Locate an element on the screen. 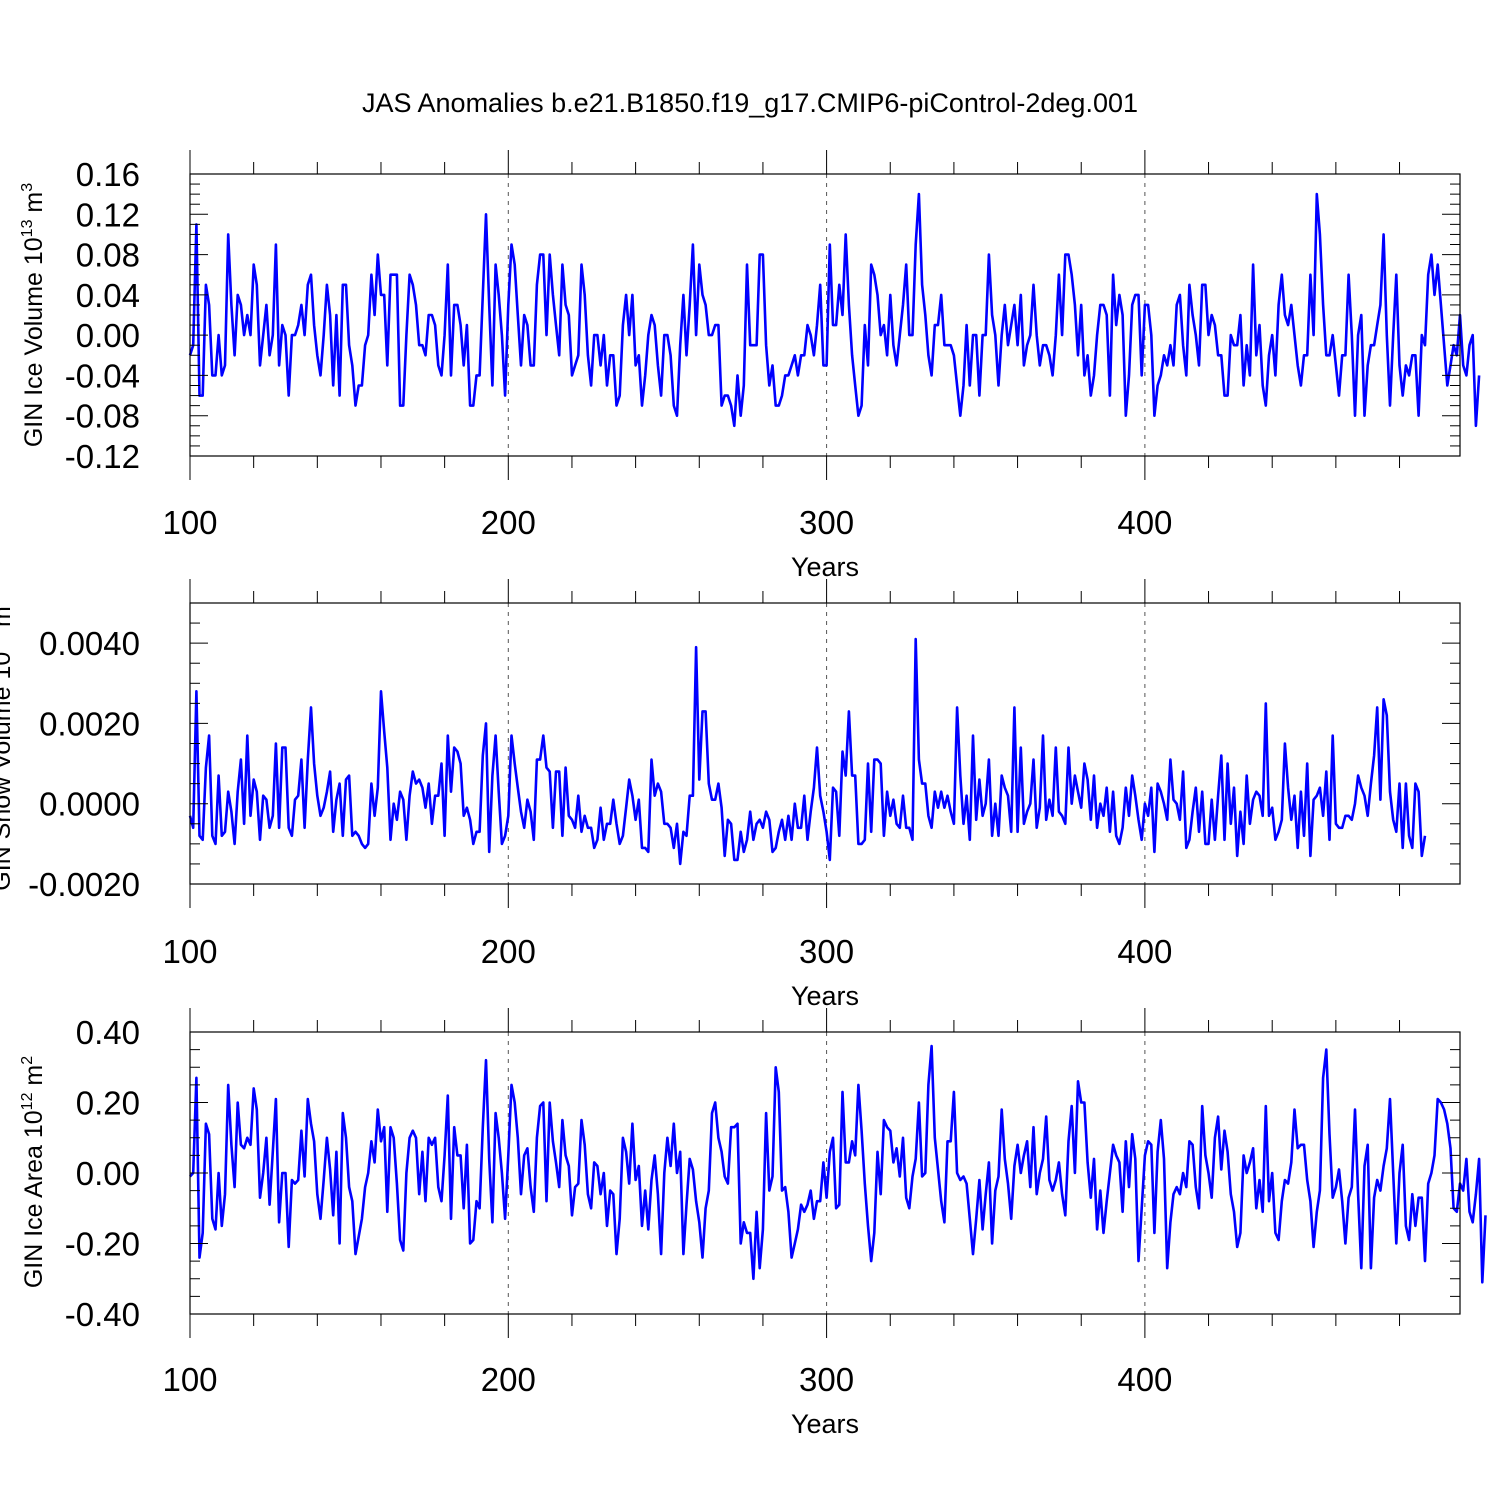 This screenshot has height=1500, width=1500. y-axis-label-part: GIN Snow Volume 10 is located at coordinates (8, 771).